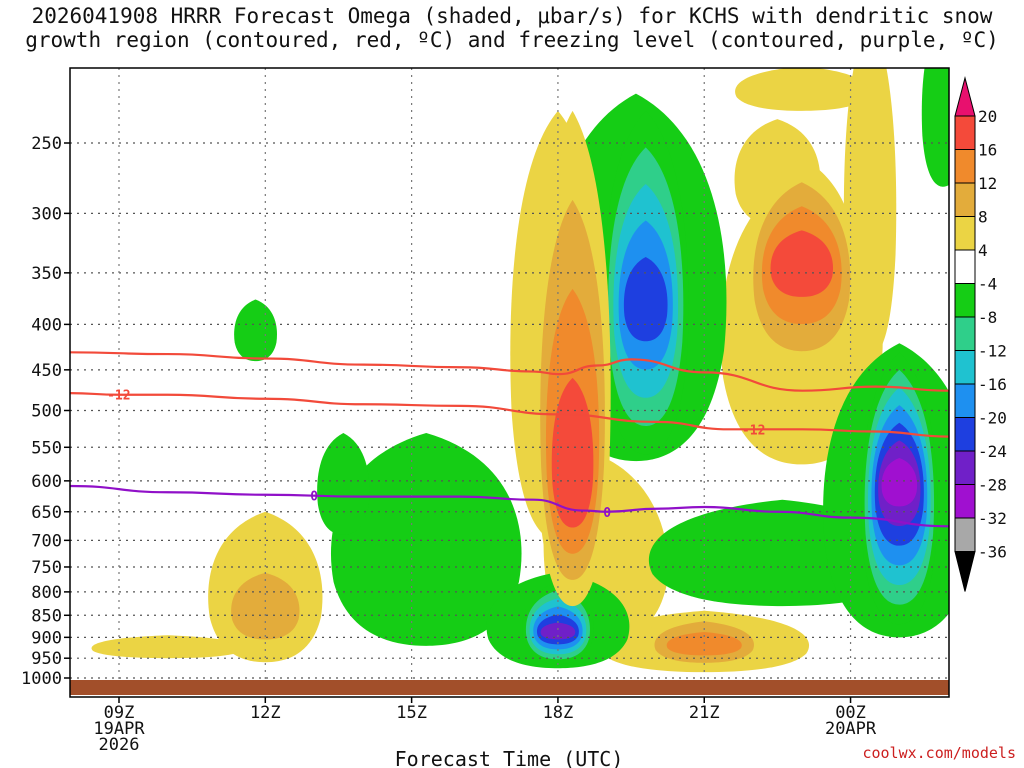 This screenshot has height=768, width=1024. Describe the element at coordinates (935, 127) in the screenshot. I see `omega-rising-envelope-02z-top` at that location.